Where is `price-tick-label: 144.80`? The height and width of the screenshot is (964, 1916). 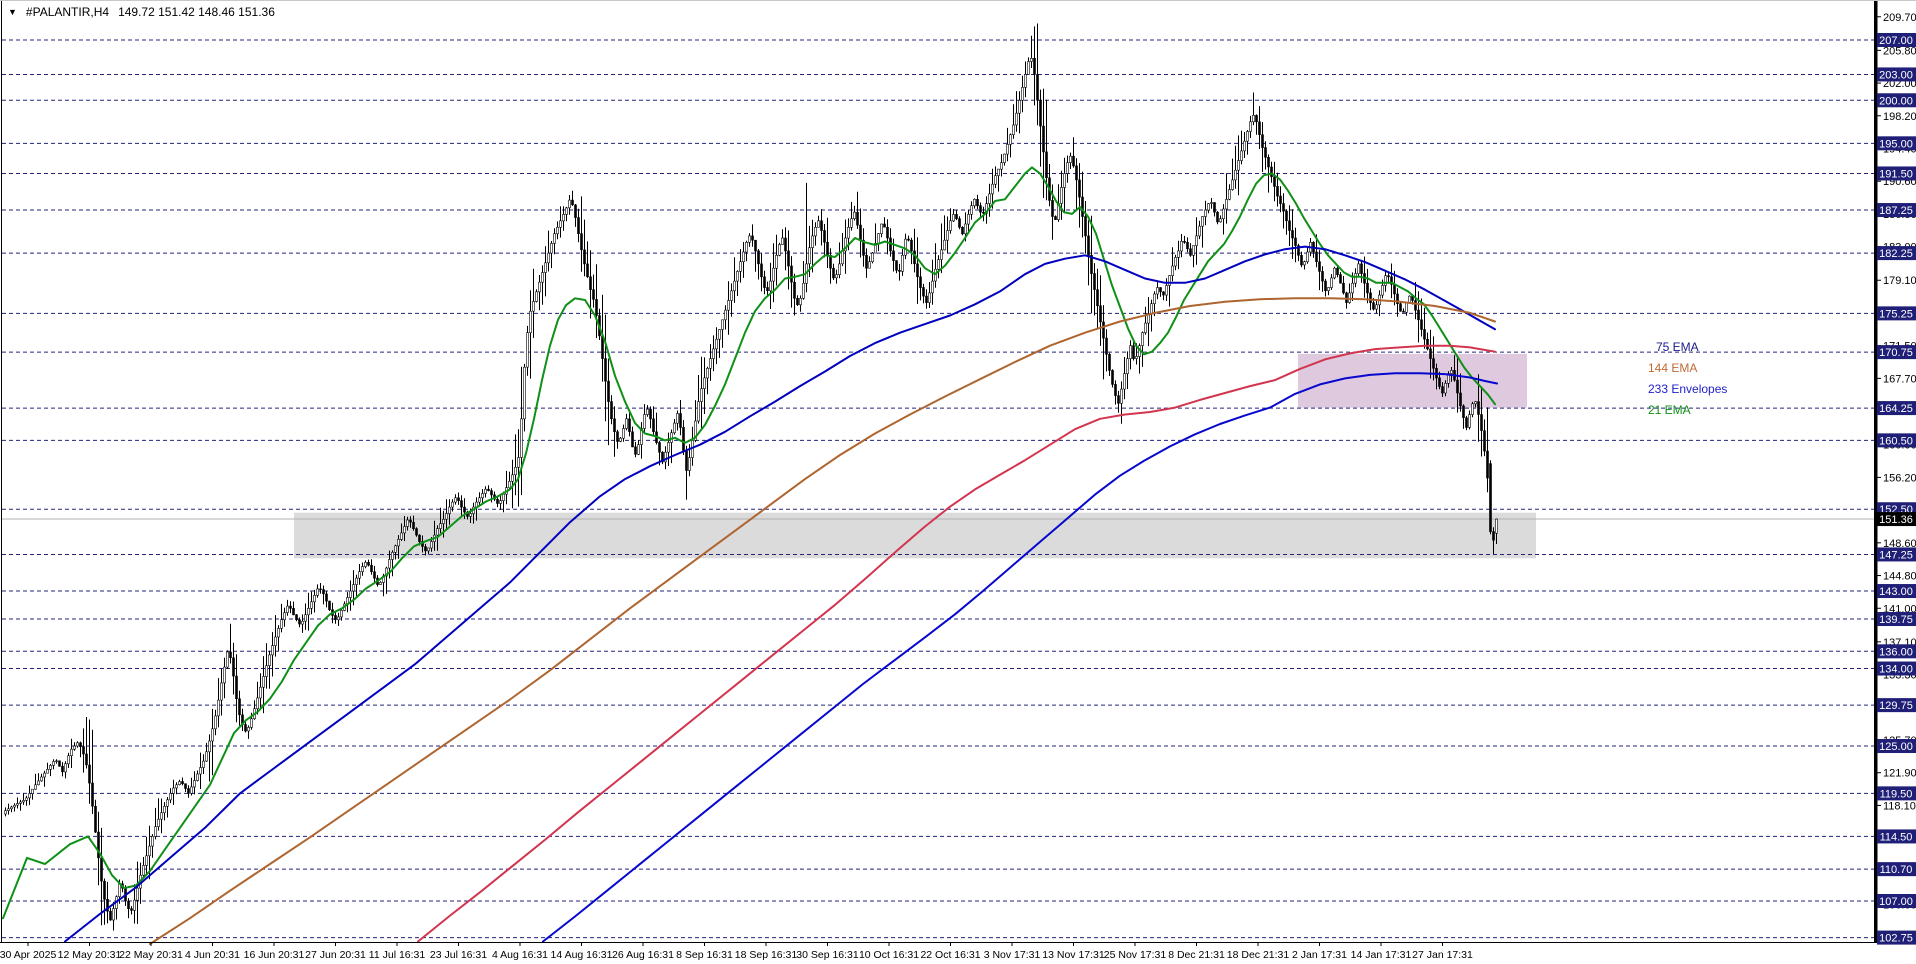
price-tick-label: 144.80 is located at coordinates (1899, 577).